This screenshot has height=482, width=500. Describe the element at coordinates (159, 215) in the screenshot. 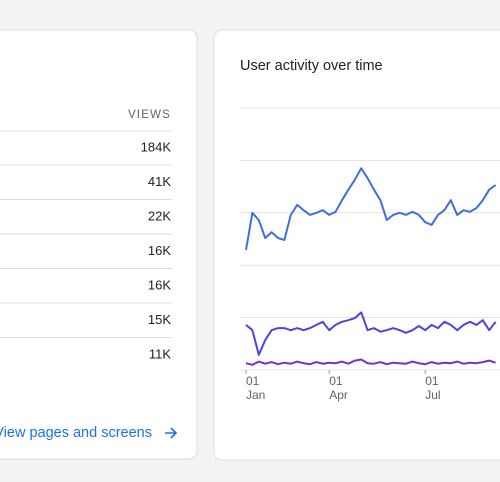

I see `views-cell: 22K` at that location.